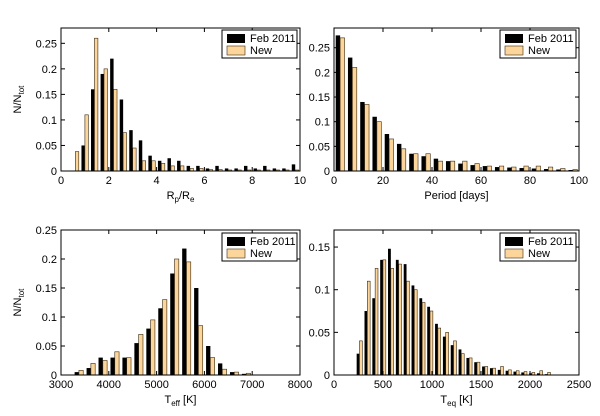 This screenshot has width=600, height=416. Describe the element at coordinates (176, 403) in the screenshot. I see `x-axis-label-part: eff` at that location.